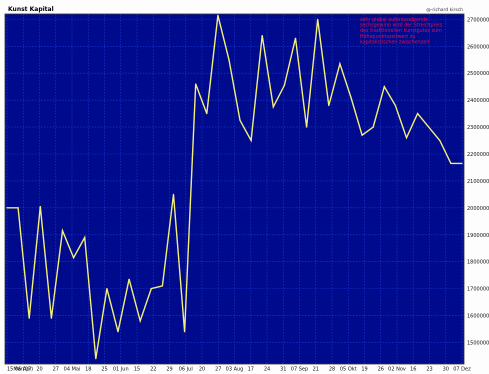 The height and width of the screenshot is (374, 489). I want to click on y-tick-label: 2100000, so click(478, 182).